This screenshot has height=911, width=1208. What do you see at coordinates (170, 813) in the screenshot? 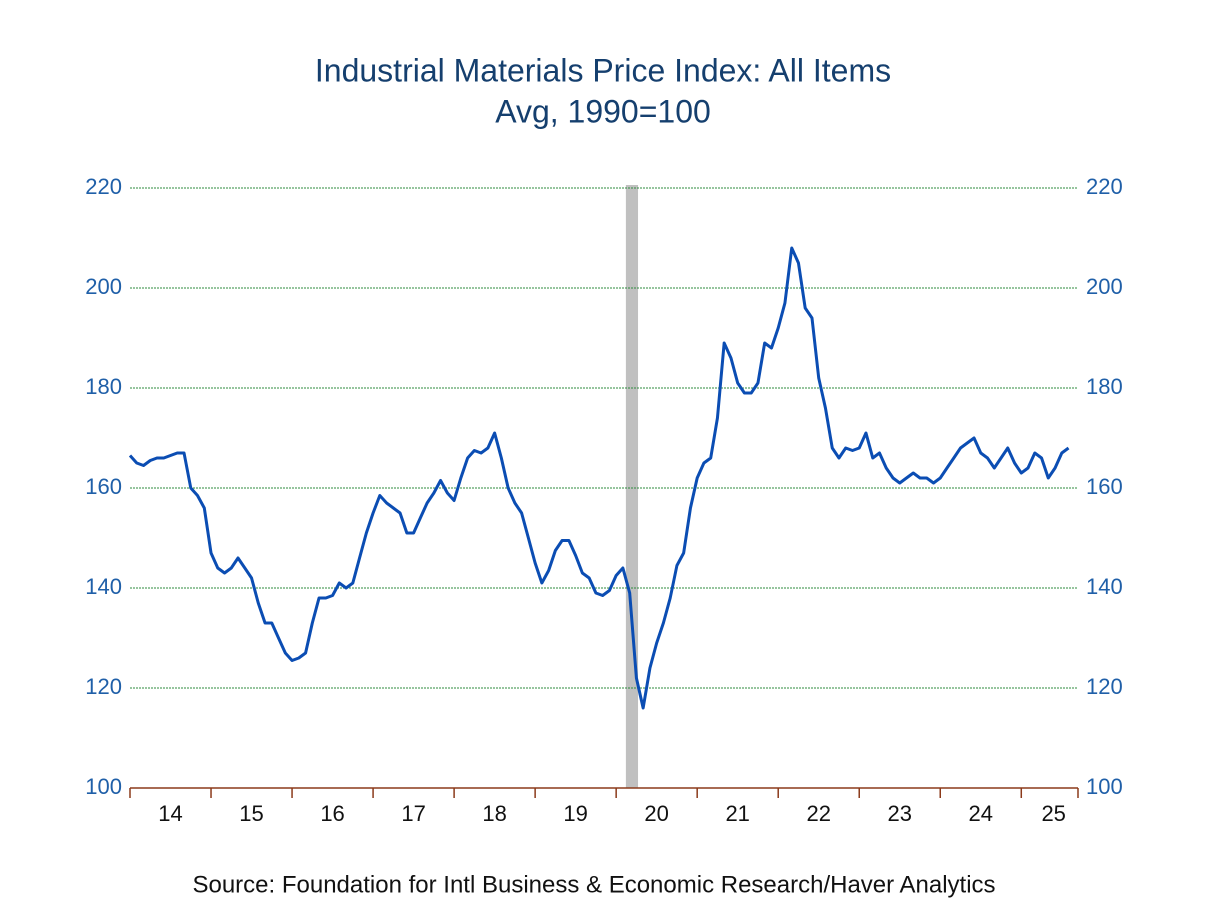
I see `x-tick-label: 14` at bounding box center [170, 813].